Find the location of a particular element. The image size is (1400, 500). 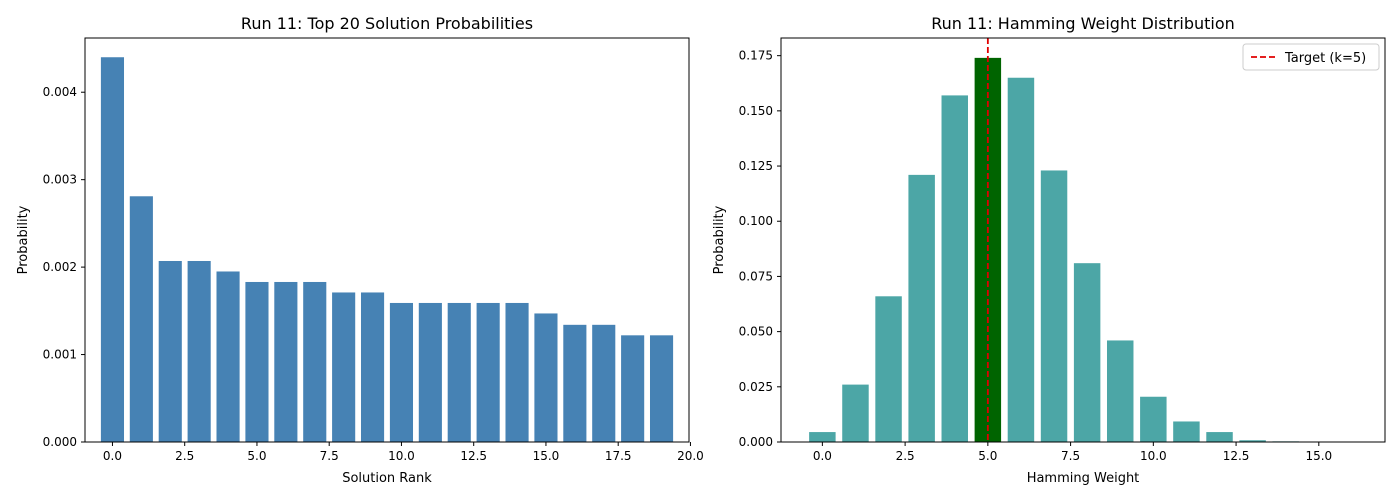

chart-title: Run 11: Hamming Weight Distribution is located at coordinates (1083, 23).